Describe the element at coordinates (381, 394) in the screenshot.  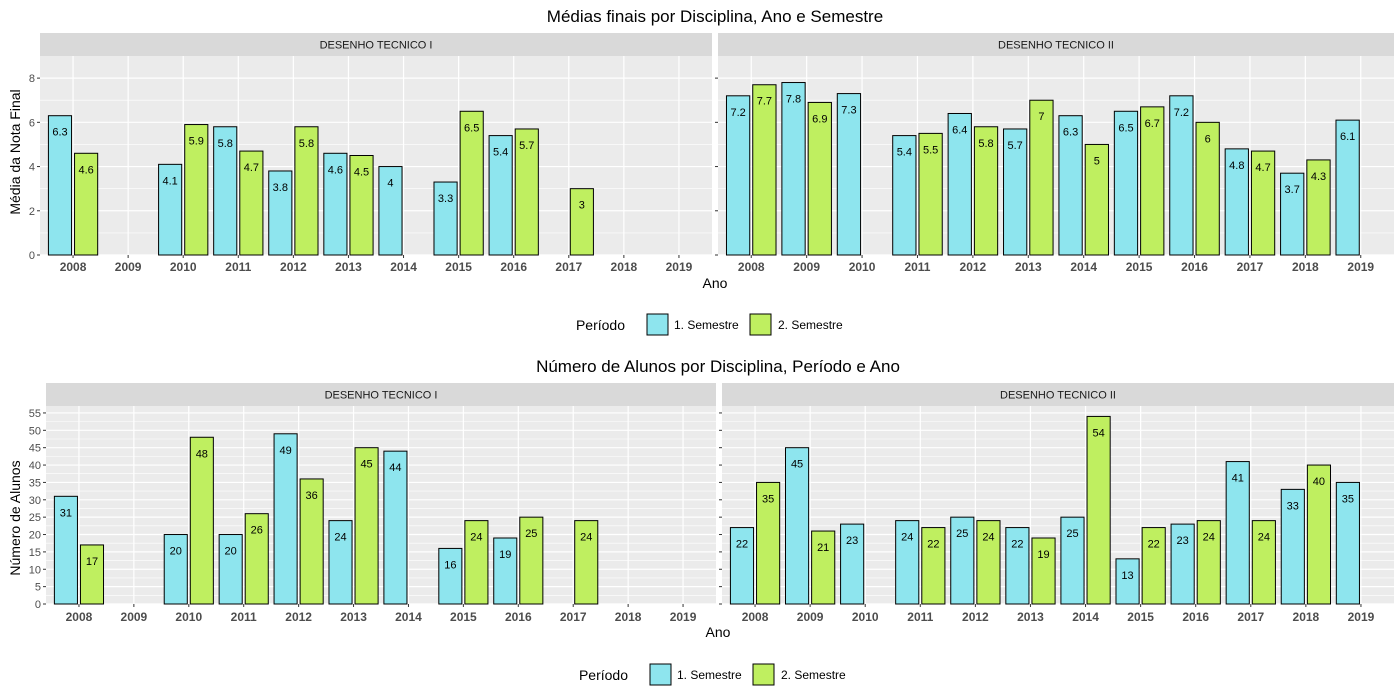
I see `facet-strip` at that location.